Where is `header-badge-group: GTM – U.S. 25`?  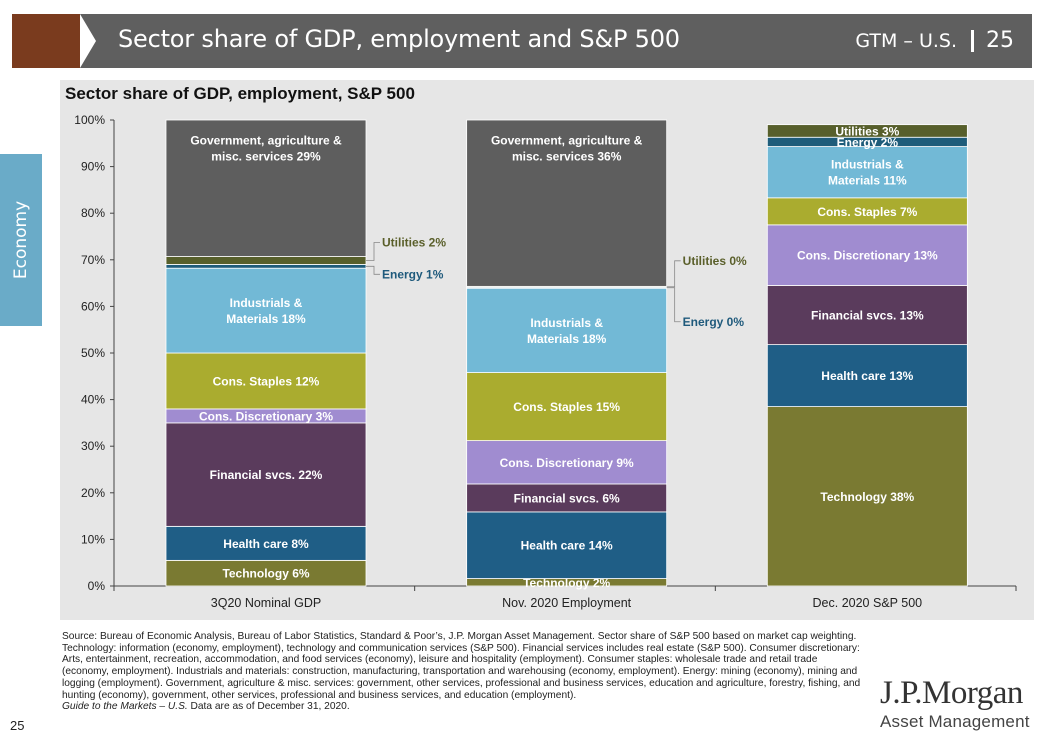 header-badge-group: GTM – U.S. 25 is located at coordinates (934, 40).